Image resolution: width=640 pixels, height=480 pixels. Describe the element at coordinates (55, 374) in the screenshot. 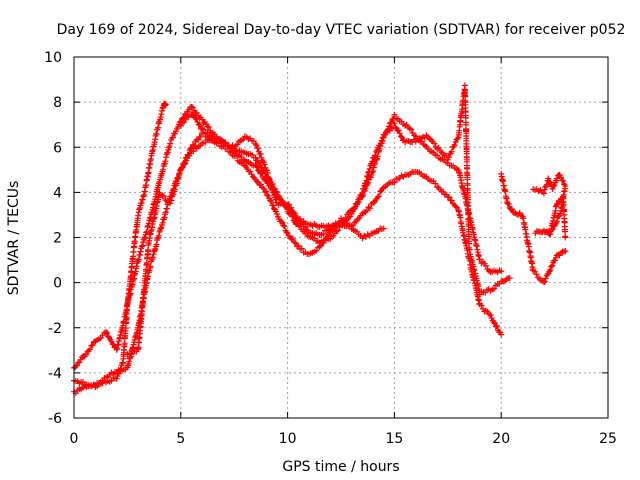

I see `y-tick-label: -4` at that location.